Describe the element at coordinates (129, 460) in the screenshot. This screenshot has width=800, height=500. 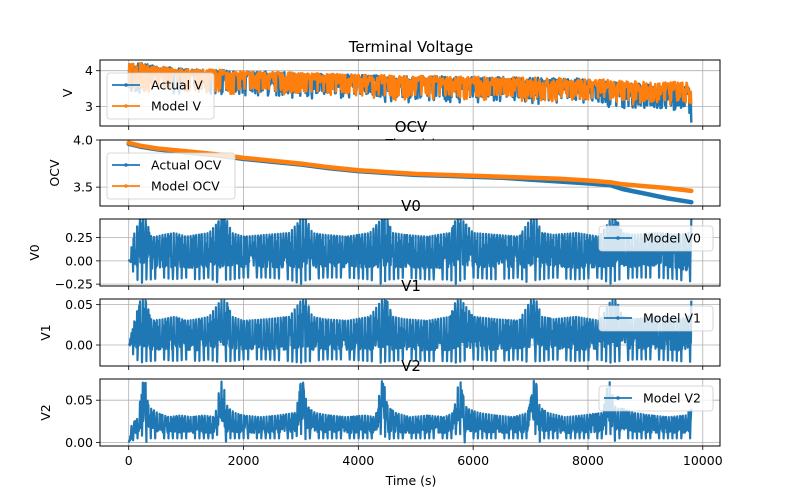
I see `x-tick-label: 0` at that location.